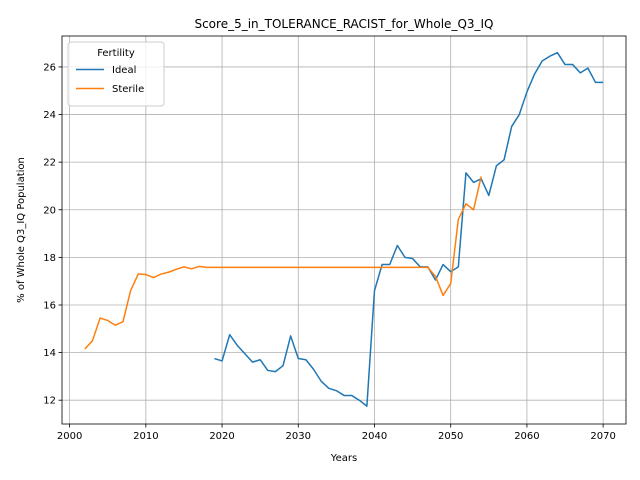 Image resolution: width=640 pixels, height=480 pixels. What do you see at coordinates (52, 234) in the screenshot?
I see `y-axis: 12 14 16 18 20 22 24 26` at bounding box center [52, 234].